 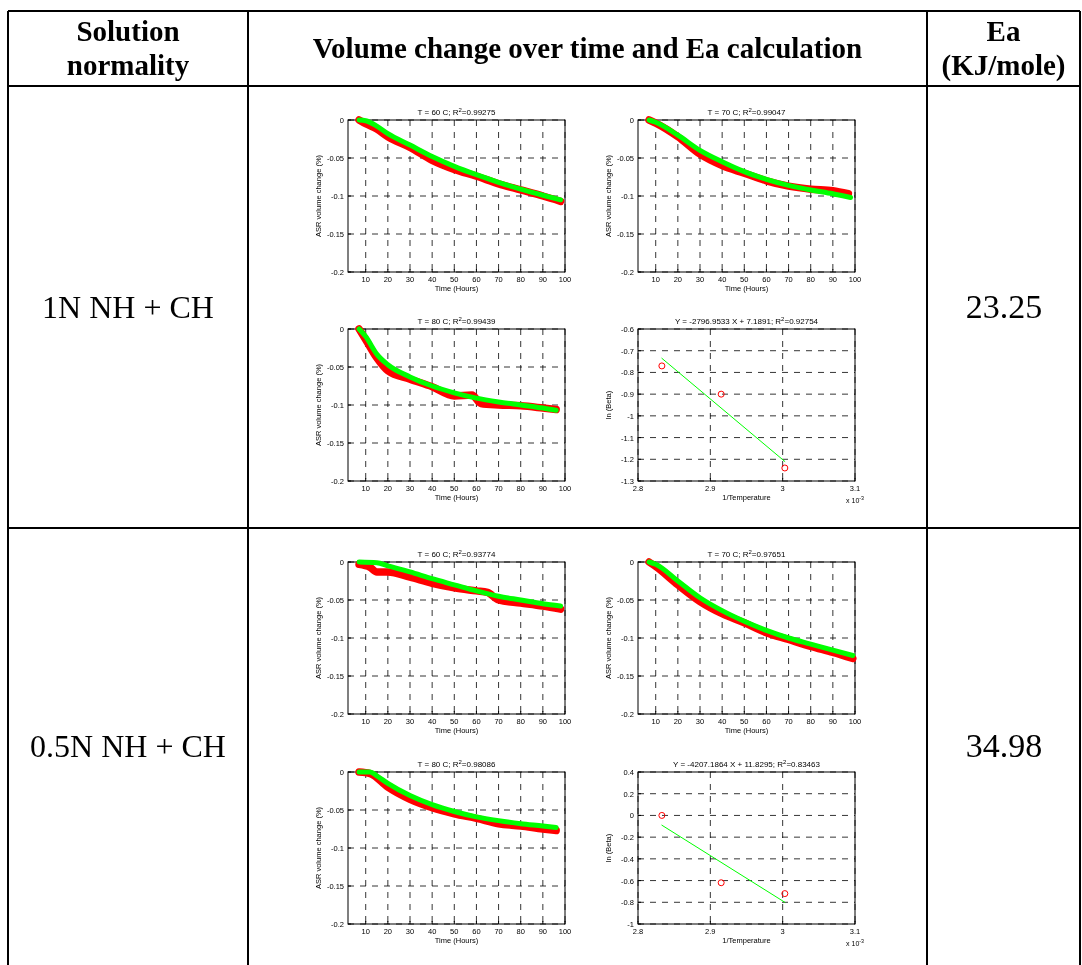 I want to click on text: 34.98, so click(x=1004, y=745).